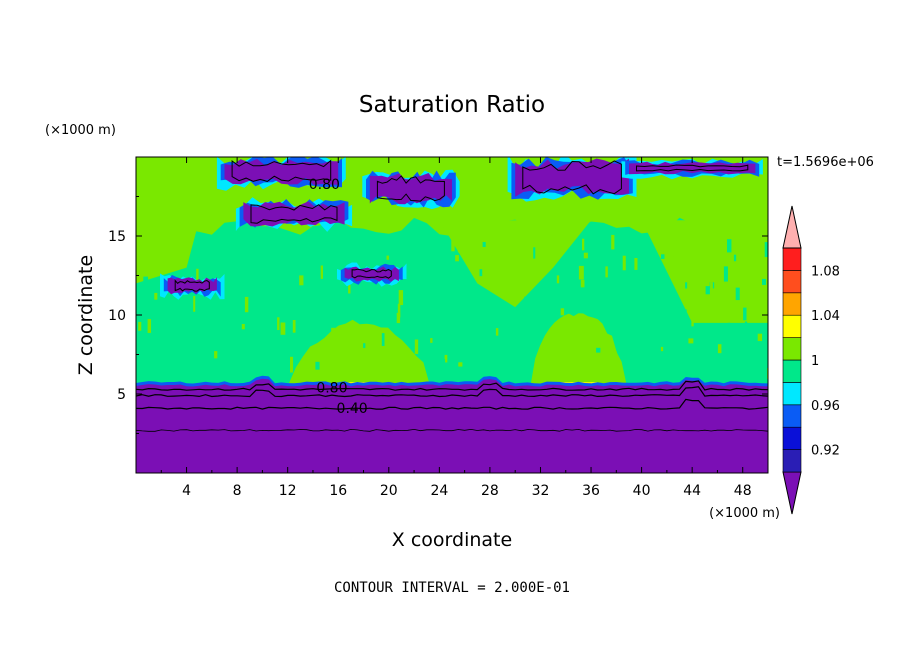  What do you see at coordinates (642, 491) in the screenshot?
I see `x-tick-label: 40` at bounding box center [642, 491].